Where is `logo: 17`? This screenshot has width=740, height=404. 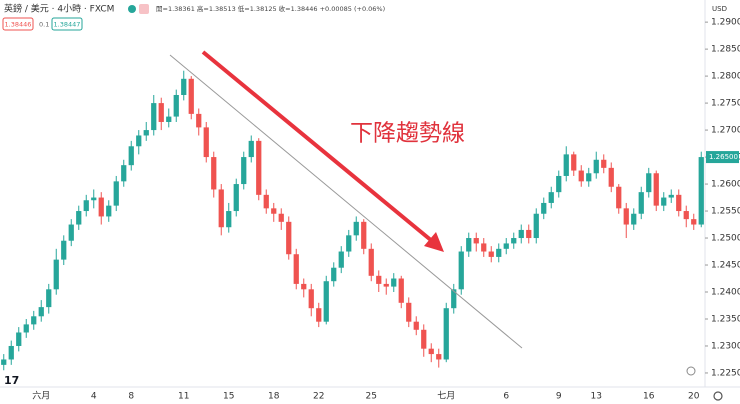
logo: 17 is located at coordinates (11, 380).